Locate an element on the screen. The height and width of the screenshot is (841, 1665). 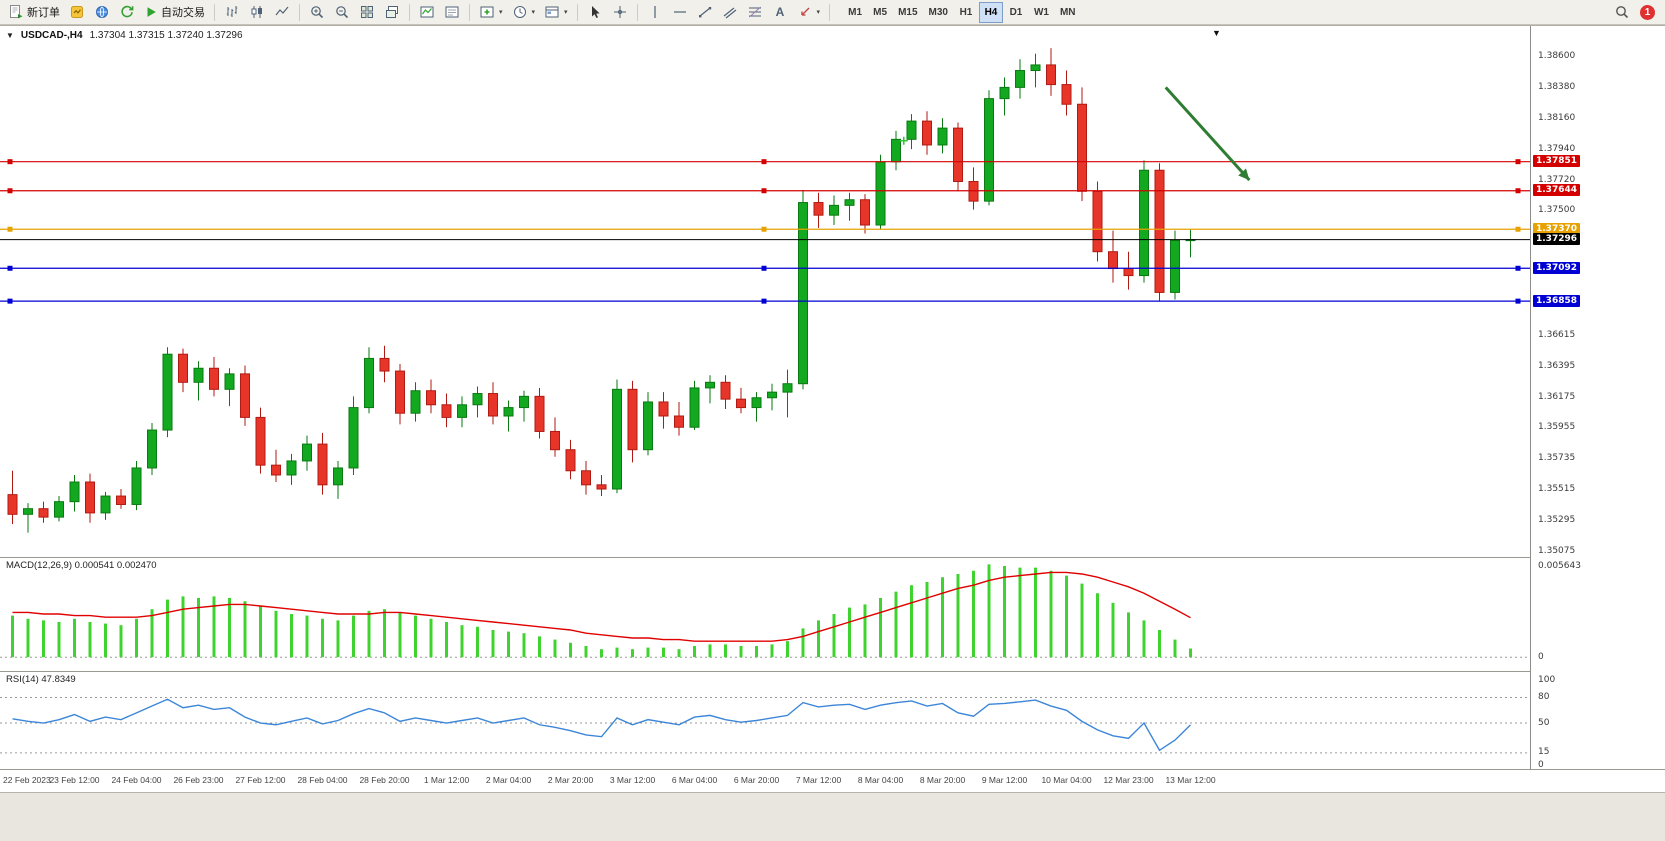
rsi-pane is located at coordinates (765, 720).